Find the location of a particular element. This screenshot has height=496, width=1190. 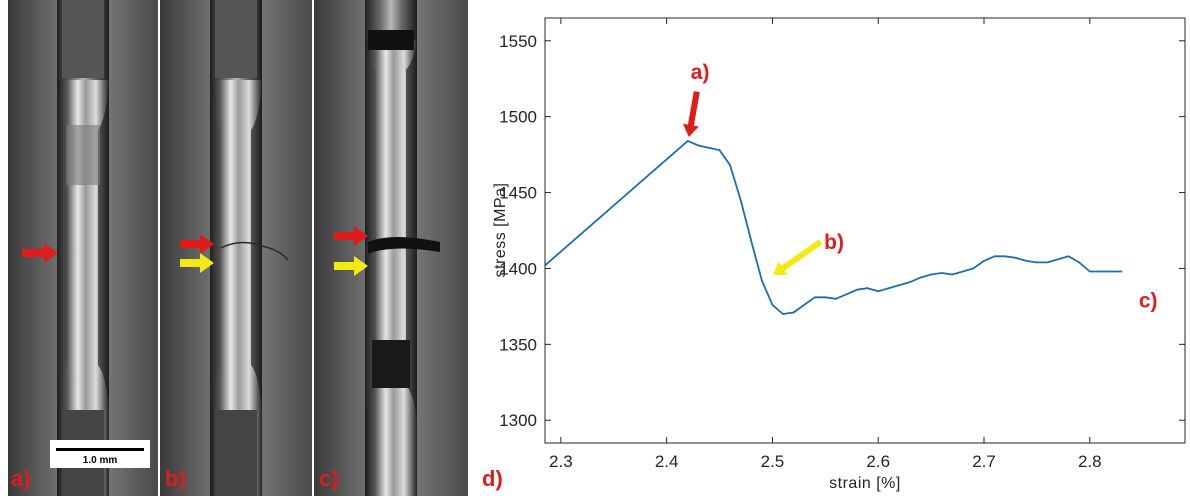

x-tick-label: 2.8 is located at coordinates (1090, 461).